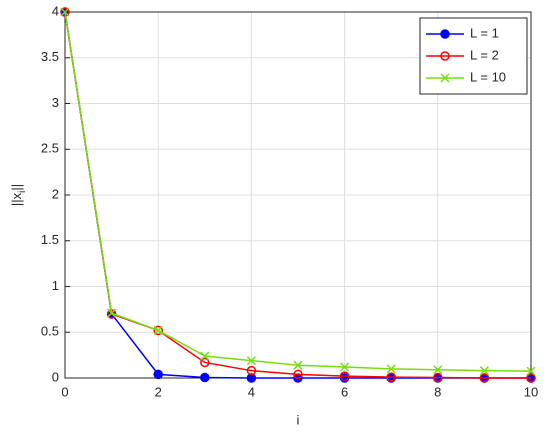  What do you see at coordinates (158, 391) in the screenshot?
I see `x-tick-label: 2` at bounding box center [158, 391].